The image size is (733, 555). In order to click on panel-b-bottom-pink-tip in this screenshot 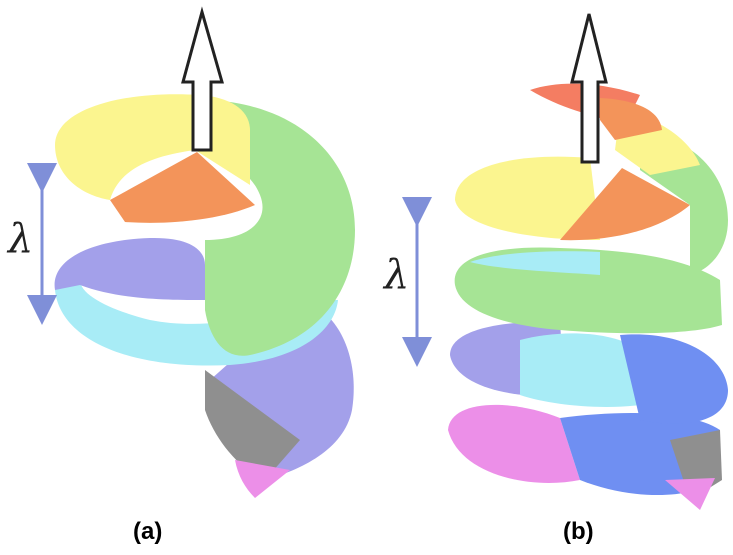, I will do `click(690, 494)`.